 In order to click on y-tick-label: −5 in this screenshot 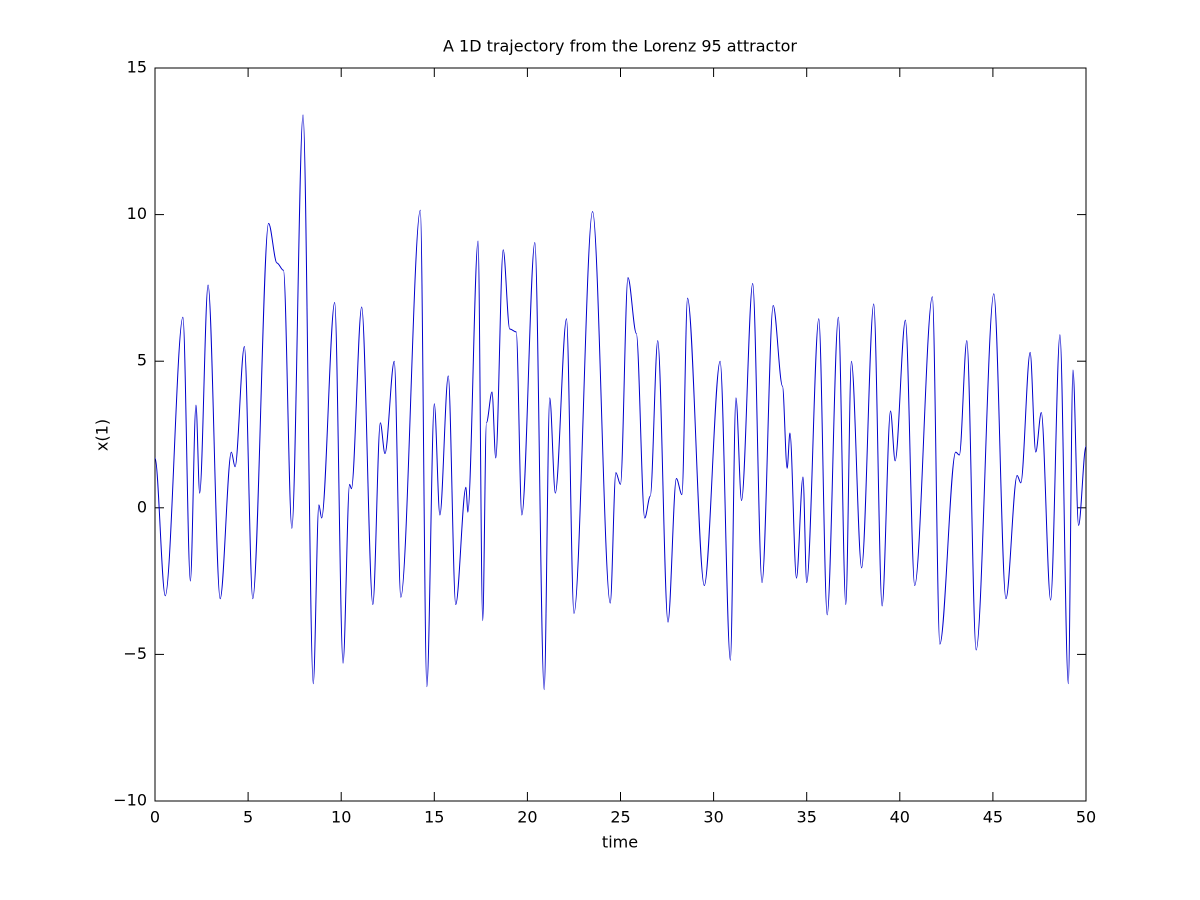, I will do `click(135, 653)`.